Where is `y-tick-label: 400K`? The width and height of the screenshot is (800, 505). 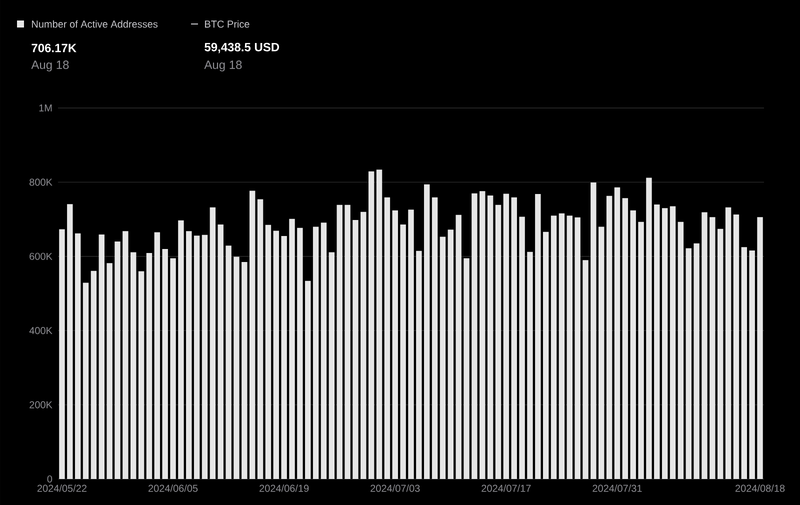
y-tick-label: 400K is located at coordinates (40, 330).